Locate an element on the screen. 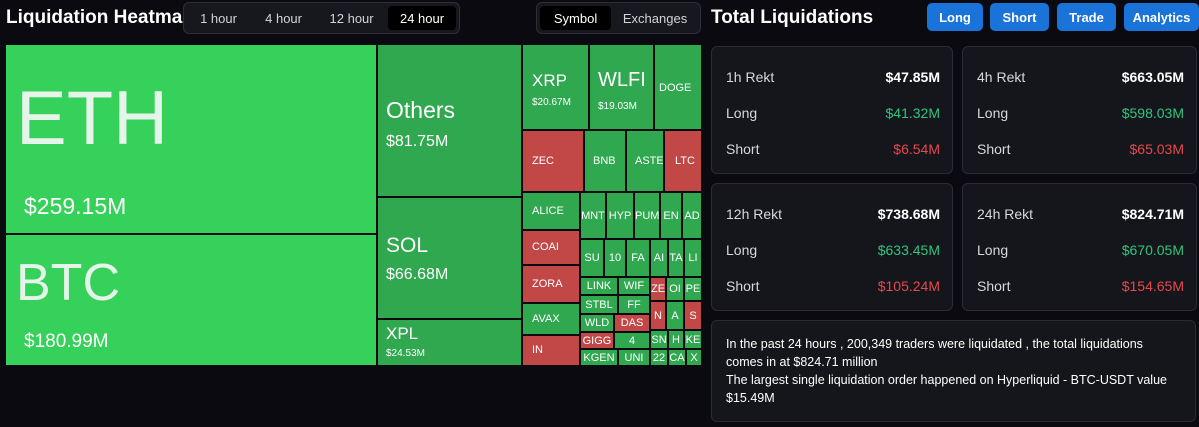  heatmap-cell-xpl: XPL $24.53M is located at coordinates (449, 342).